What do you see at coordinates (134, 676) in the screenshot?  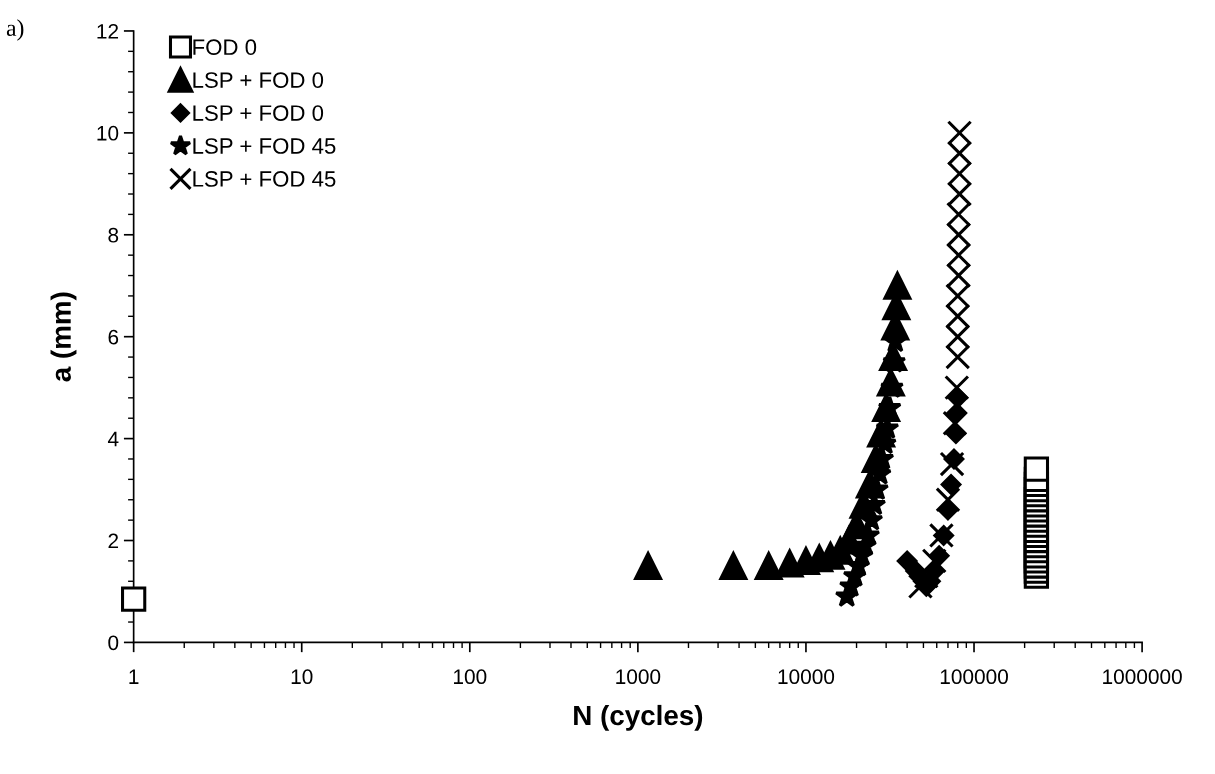 I see `x-tick-label: 1` at bounding box center [134, 676].